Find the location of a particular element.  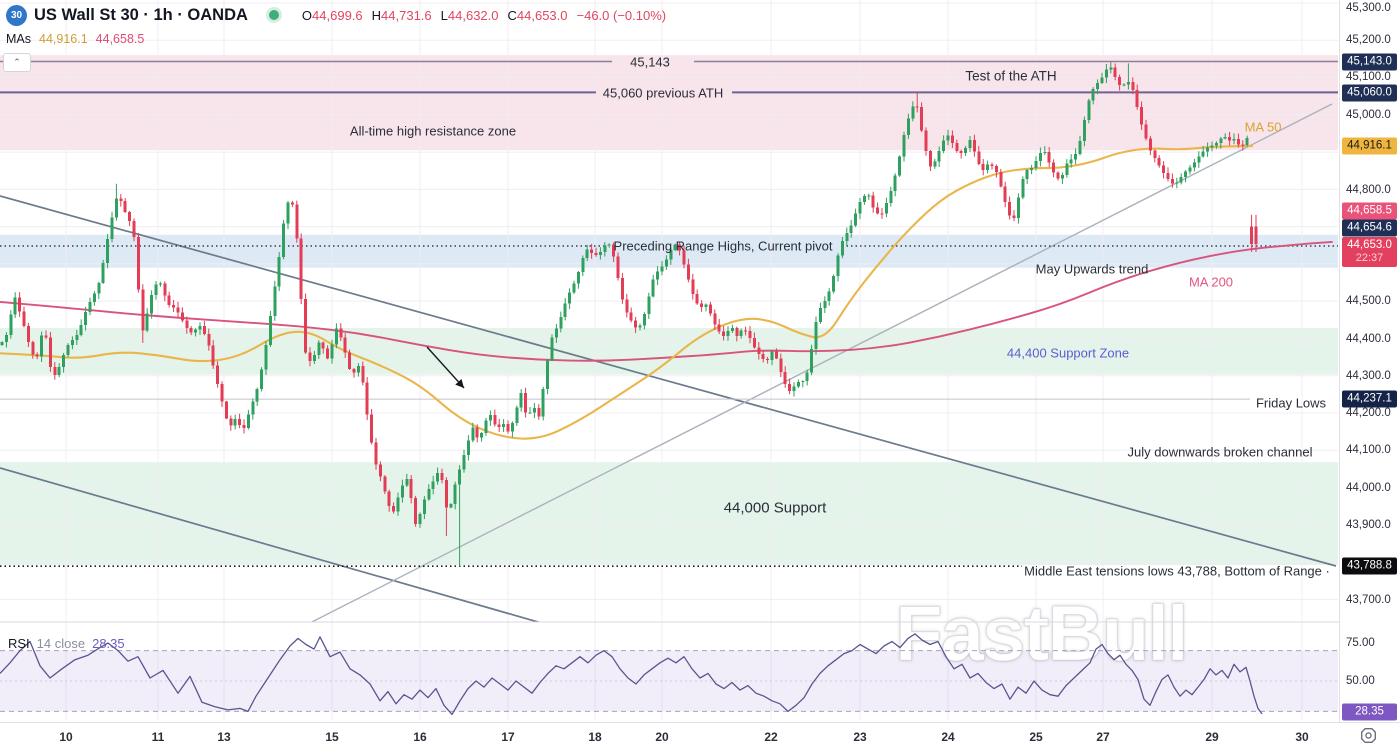

price-tick-label: 44,000.0 is located at coordinates (1368, 488).